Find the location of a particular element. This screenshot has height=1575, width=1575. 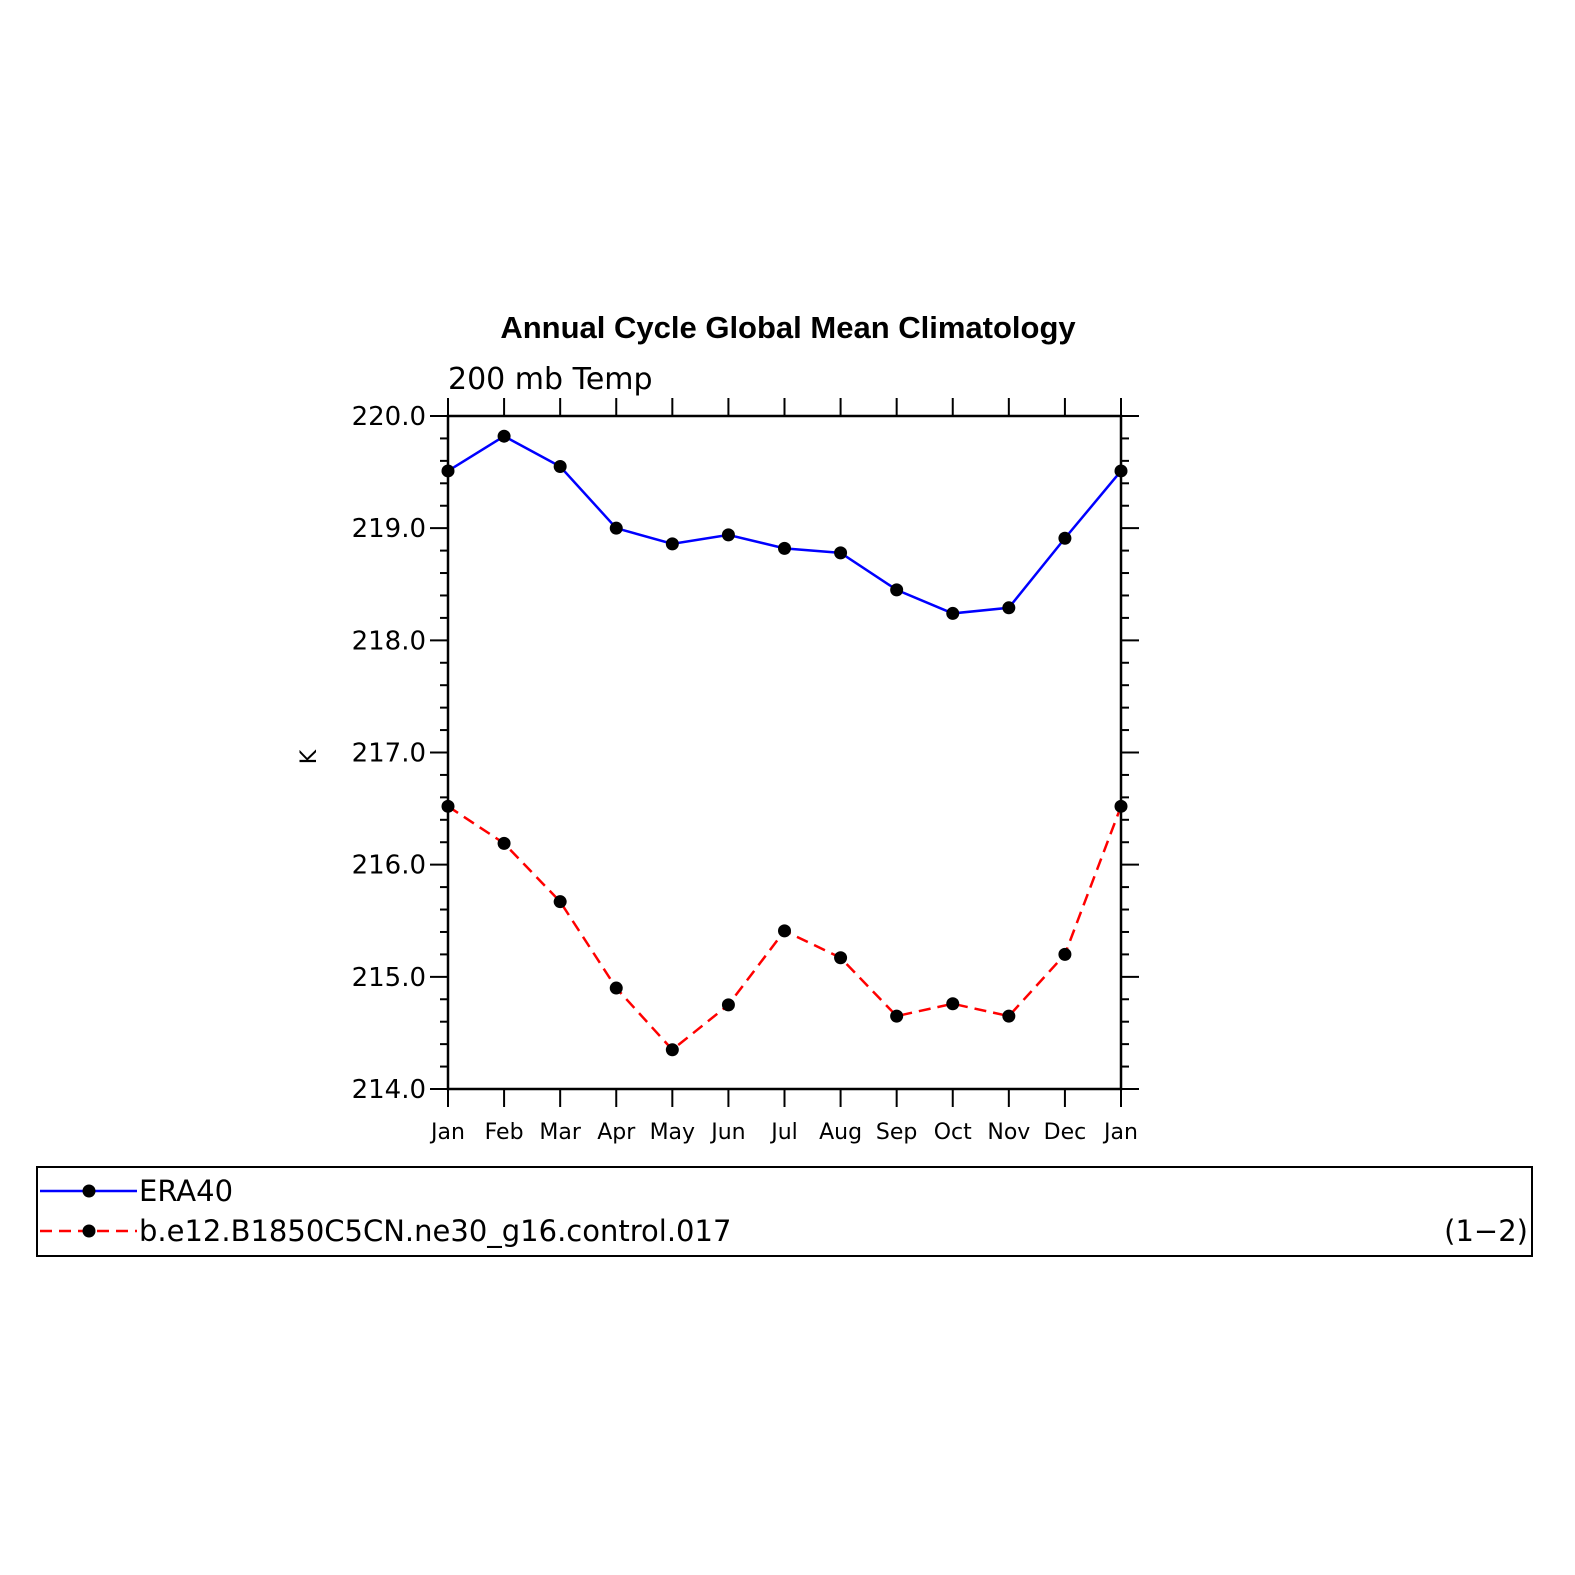

y-tick-label: 220.0 is located at coordinates (389, 417).